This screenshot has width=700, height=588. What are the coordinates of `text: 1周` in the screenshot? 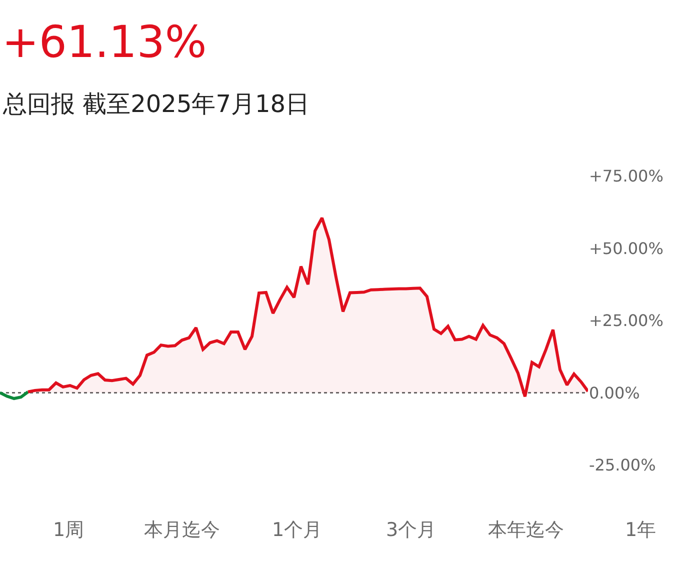 It's located at (68, 530).